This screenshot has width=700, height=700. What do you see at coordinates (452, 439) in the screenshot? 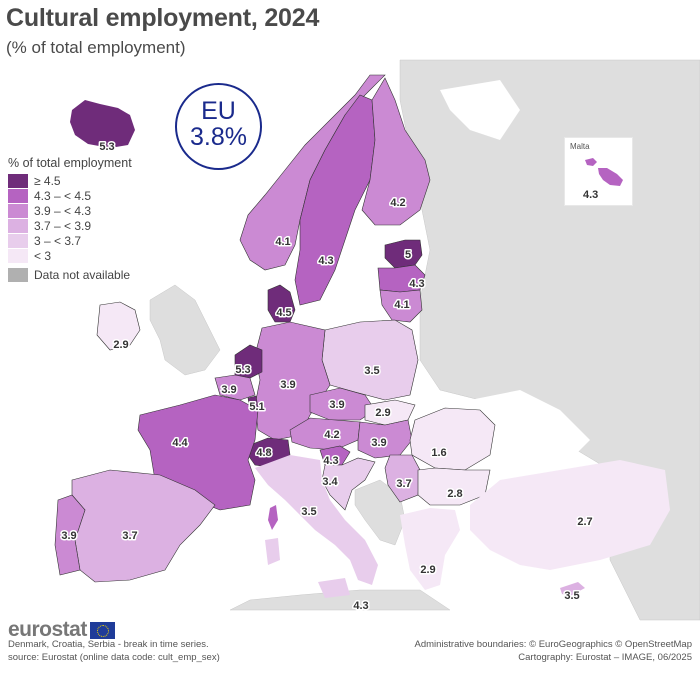
I see `country-romania` at bounding box center [452, 439].